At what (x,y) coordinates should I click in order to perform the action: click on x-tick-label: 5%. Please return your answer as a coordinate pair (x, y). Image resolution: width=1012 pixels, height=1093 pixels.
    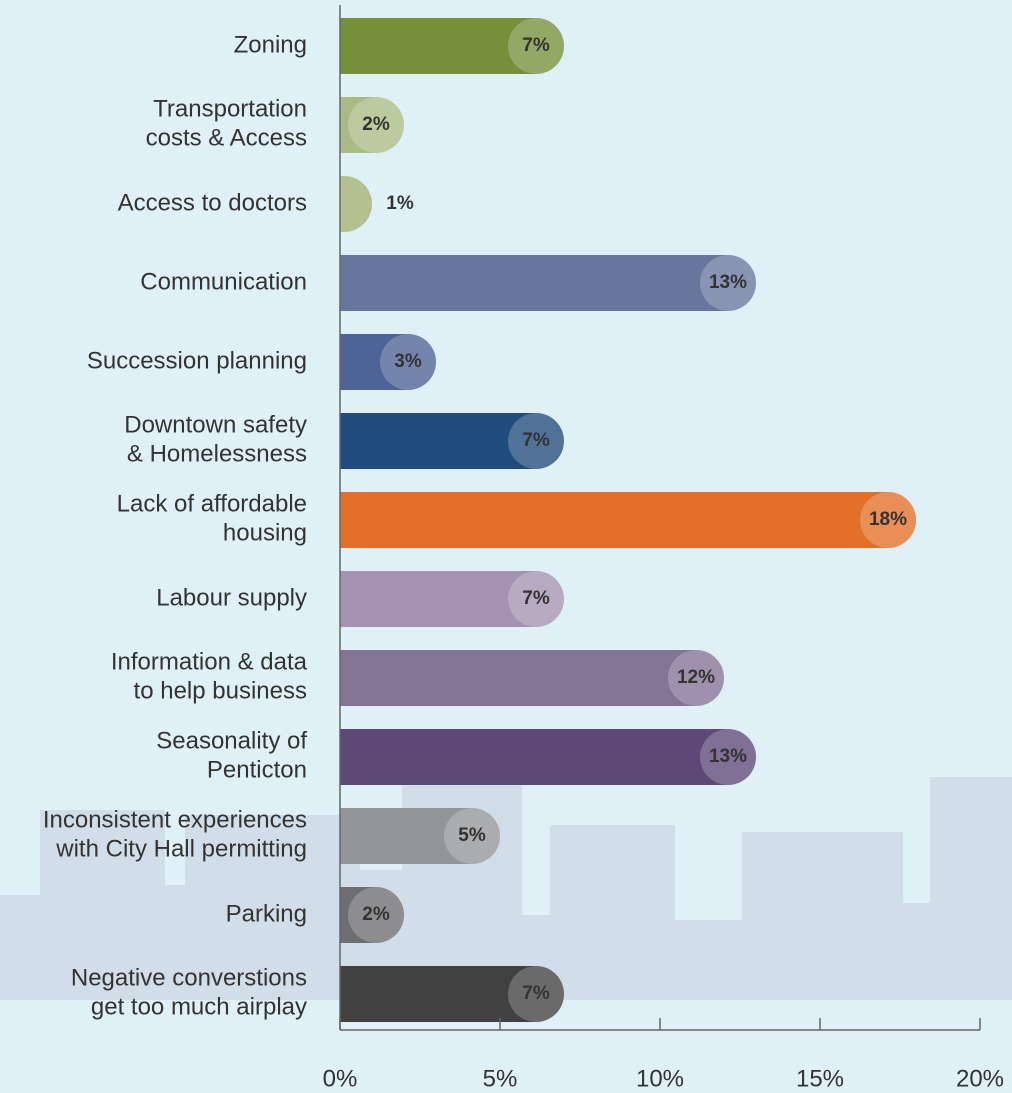
    Looking at the image, I should click on (500, 1078).